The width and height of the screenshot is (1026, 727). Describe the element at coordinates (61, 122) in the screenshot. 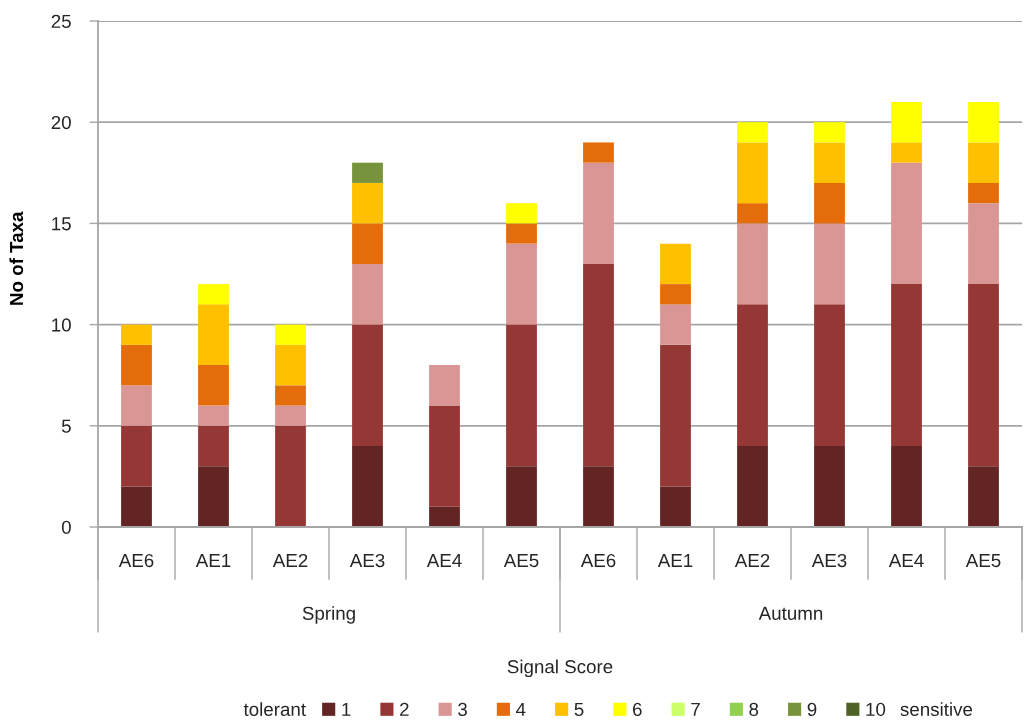

I see `y-tick-label: 20` at that location.